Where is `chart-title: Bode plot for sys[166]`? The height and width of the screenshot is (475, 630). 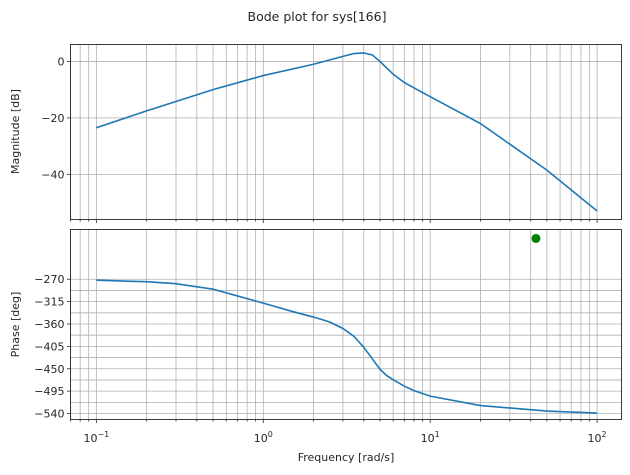
chart-title: Bode plot for sys[166] is located at coordinates (317, 16).